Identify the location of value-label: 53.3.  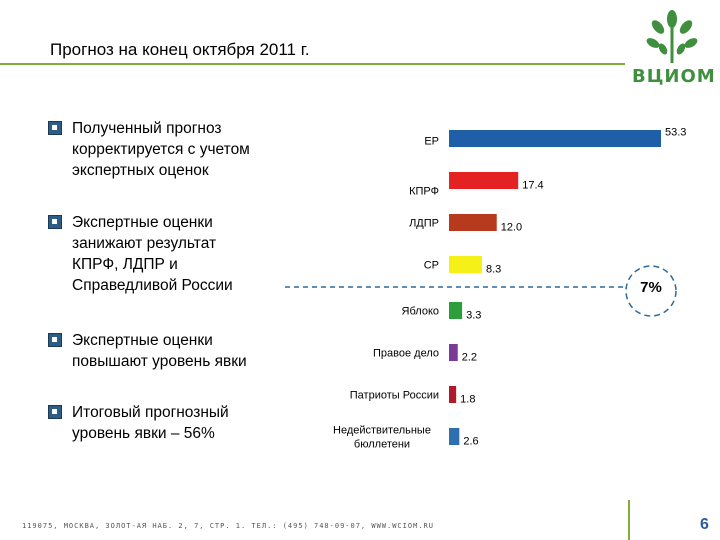
(675, 133).